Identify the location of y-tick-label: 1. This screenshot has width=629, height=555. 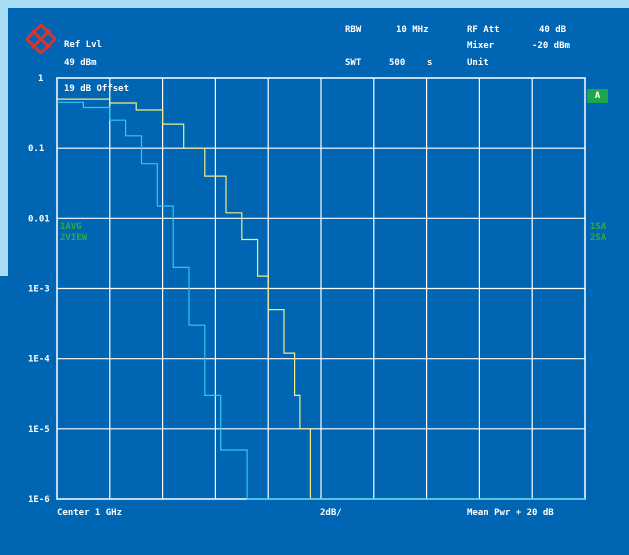
(40, 79).